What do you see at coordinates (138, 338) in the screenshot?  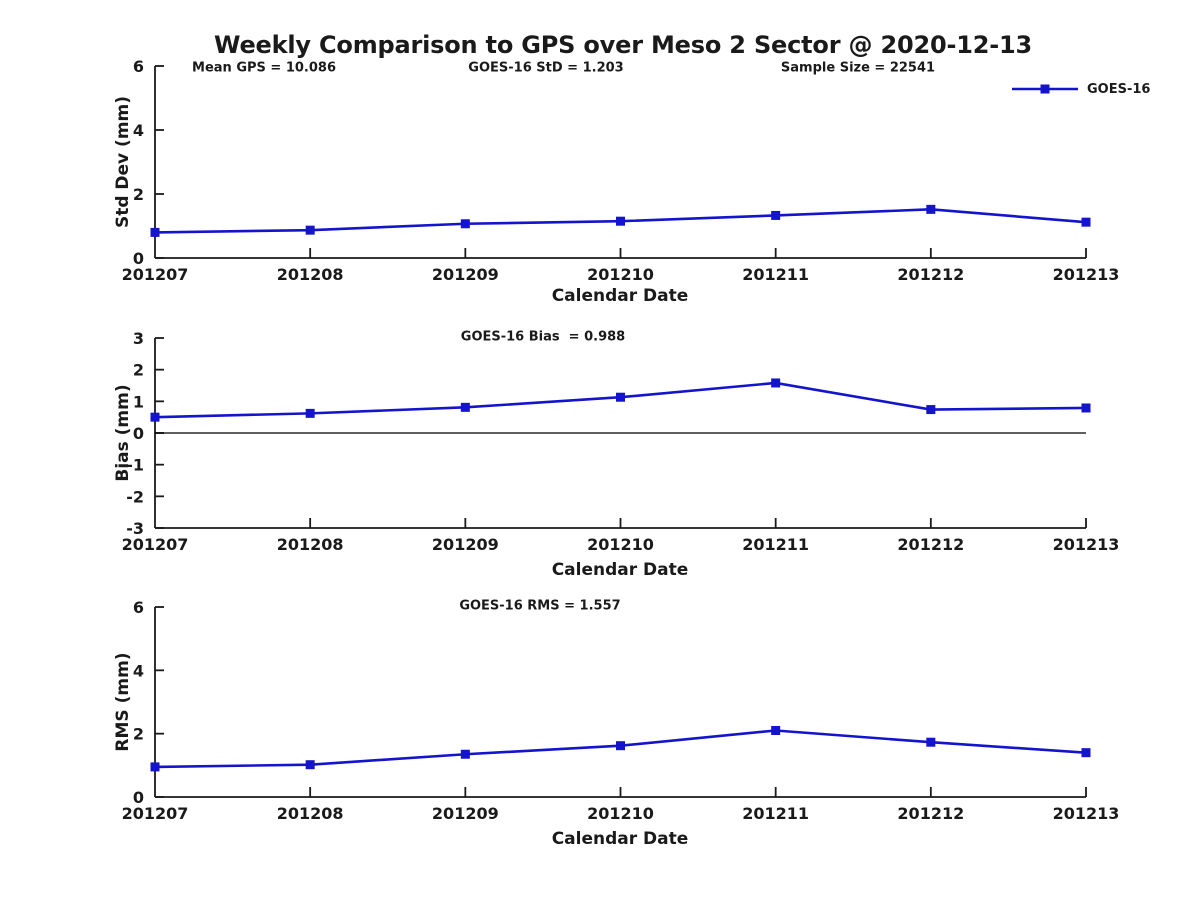 I see `y-tick-label: 3` at bounding box center [138, 338].